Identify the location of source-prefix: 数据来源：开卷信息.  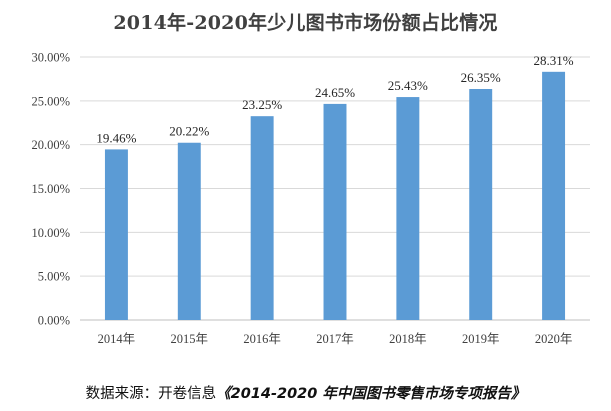
(151, 394).